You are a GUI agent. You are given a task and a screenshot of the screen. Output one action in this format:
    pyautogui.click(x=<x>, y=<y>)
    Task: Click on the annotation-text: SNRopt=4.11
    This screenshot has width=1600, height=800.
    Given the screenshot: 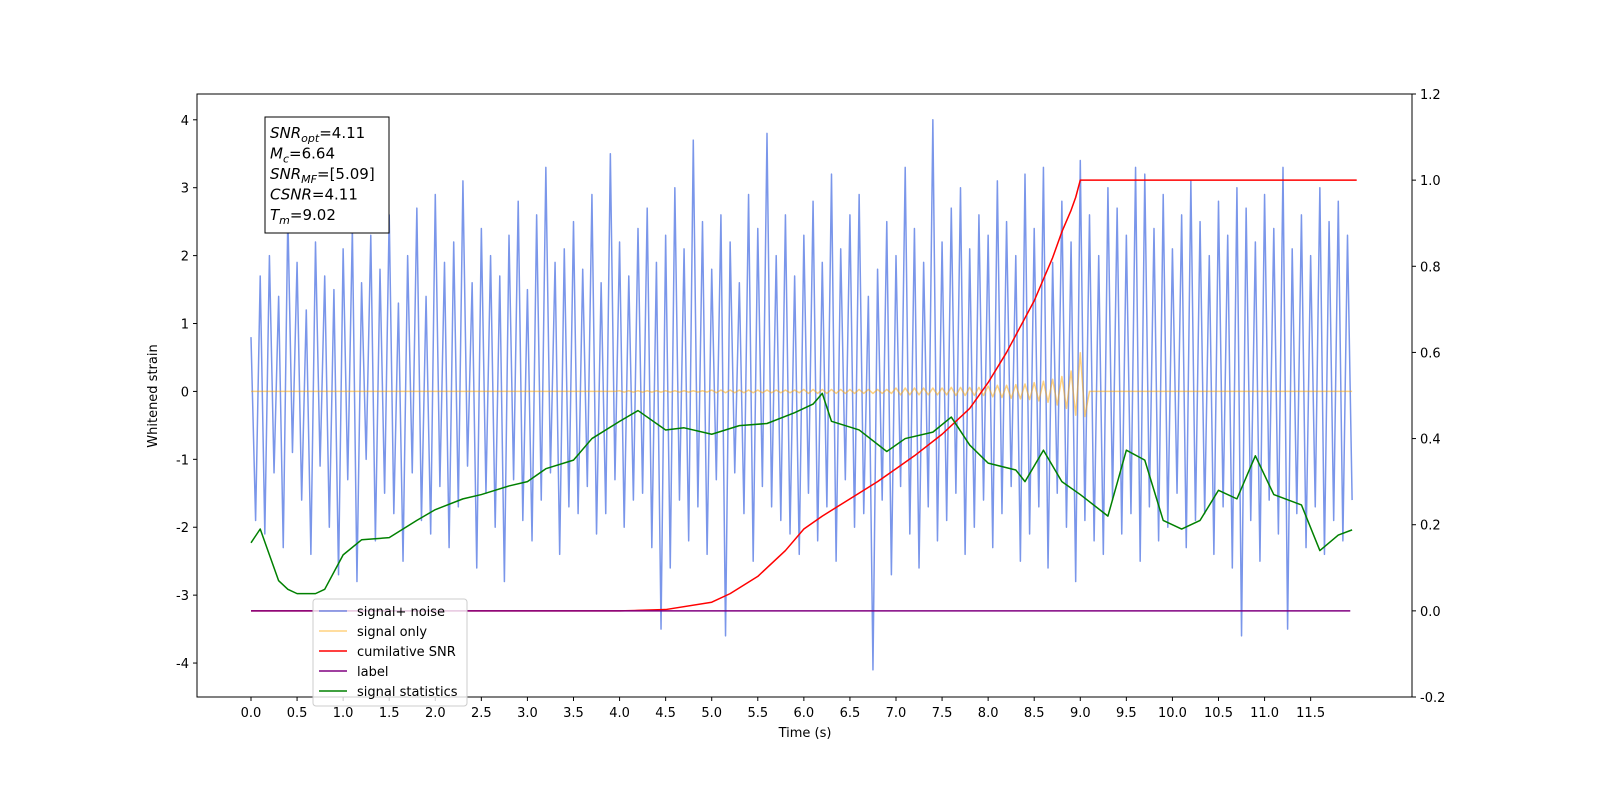 What is the action you would take?
    pyautogui.click(x=317, y=134)
    